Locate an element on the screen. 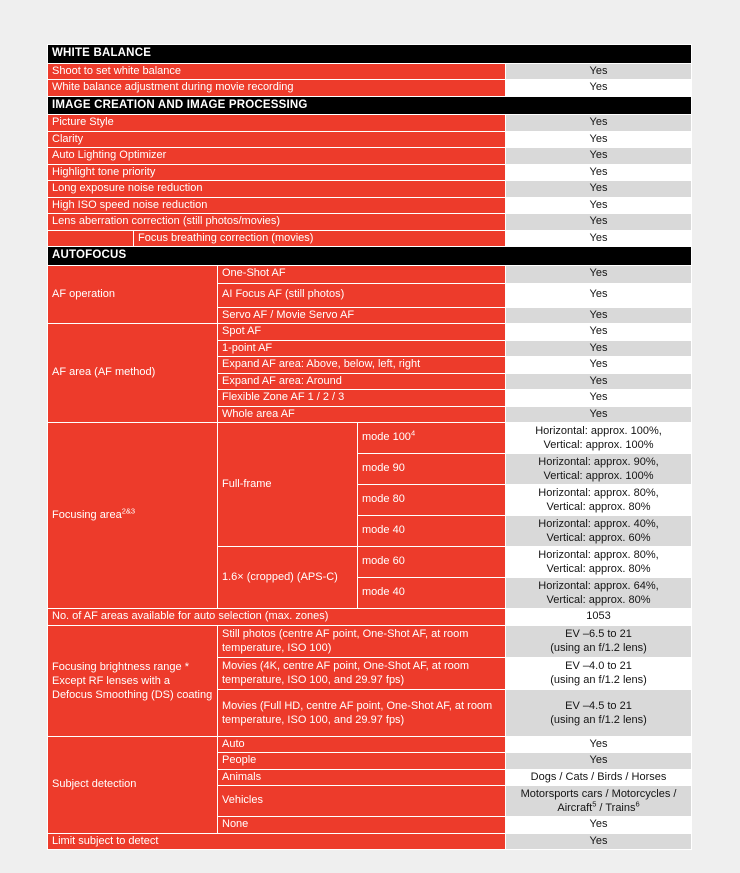 The width and height of the screenshot is (740, 873). group-label-subject-detection: Subject detection is located at coordinates (132, 784).